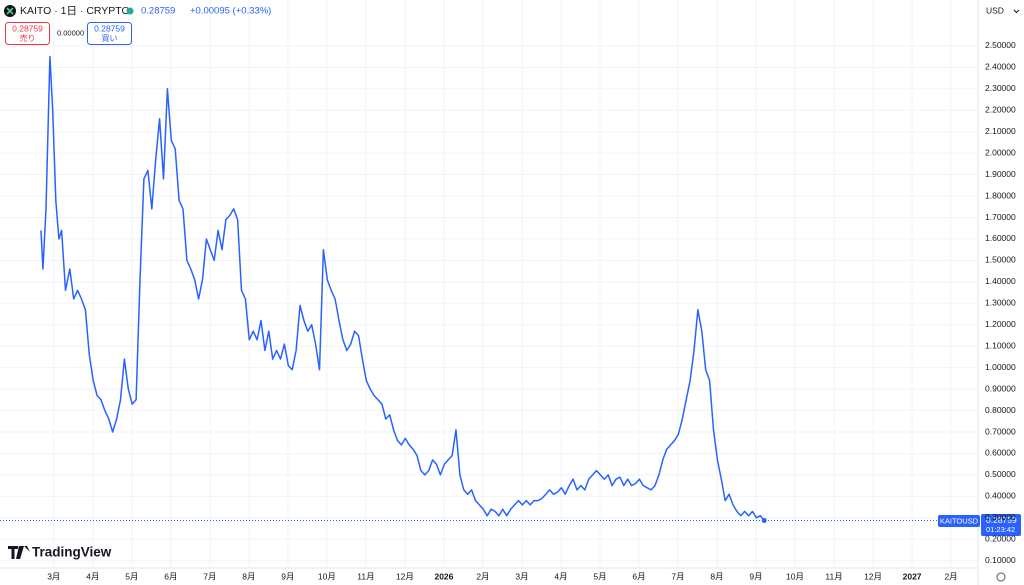 The height and width of the screenshot is (585, 1024). Describe the element at coordinates (1000, 324) in the screenshot. I see `y-tick-label: 1.20000` at that location.